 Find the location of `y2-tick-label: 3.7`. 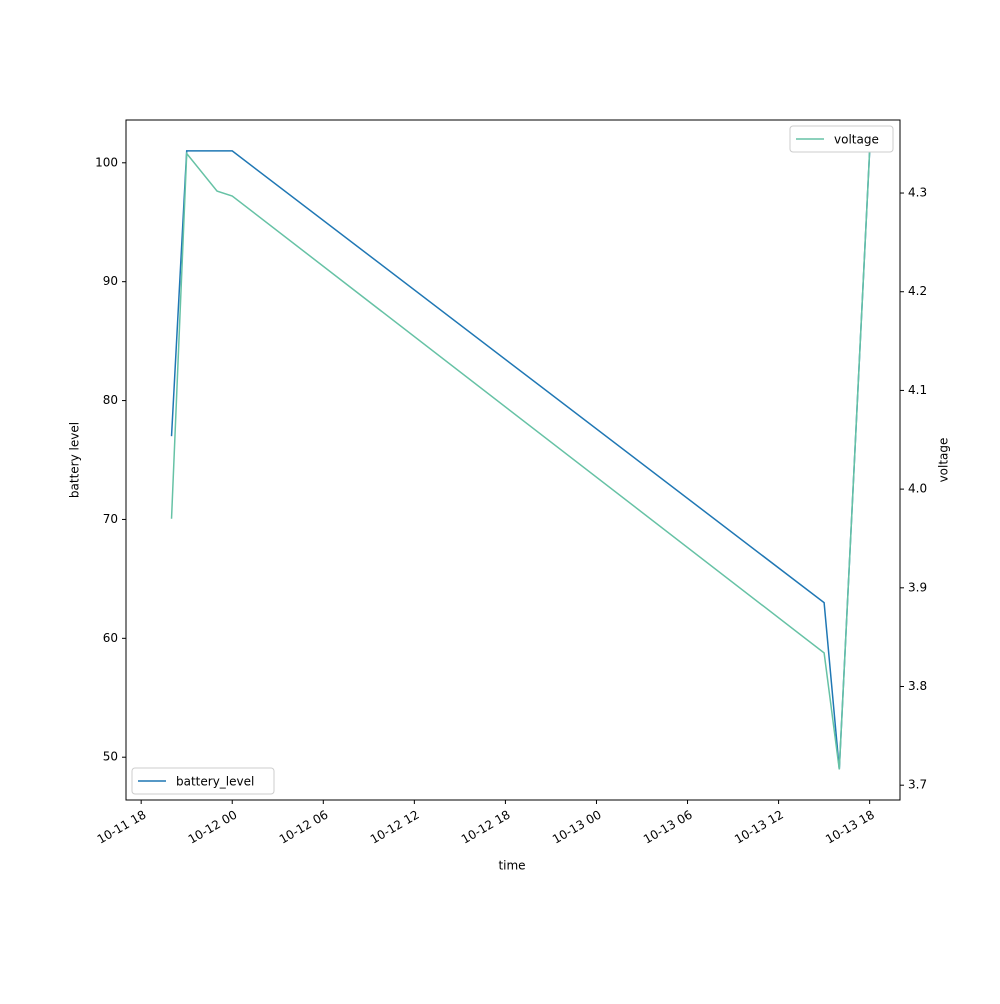

y2-tick-label: 3.7 is located at coordinates (917, 785).